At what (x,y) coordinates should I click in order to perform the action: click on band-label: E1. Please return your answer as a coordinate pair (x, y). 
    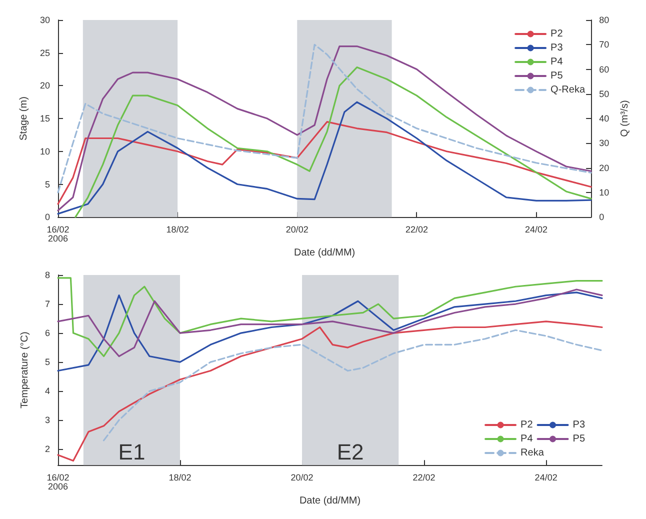
    Looking at the image, I should click on (132, 452).